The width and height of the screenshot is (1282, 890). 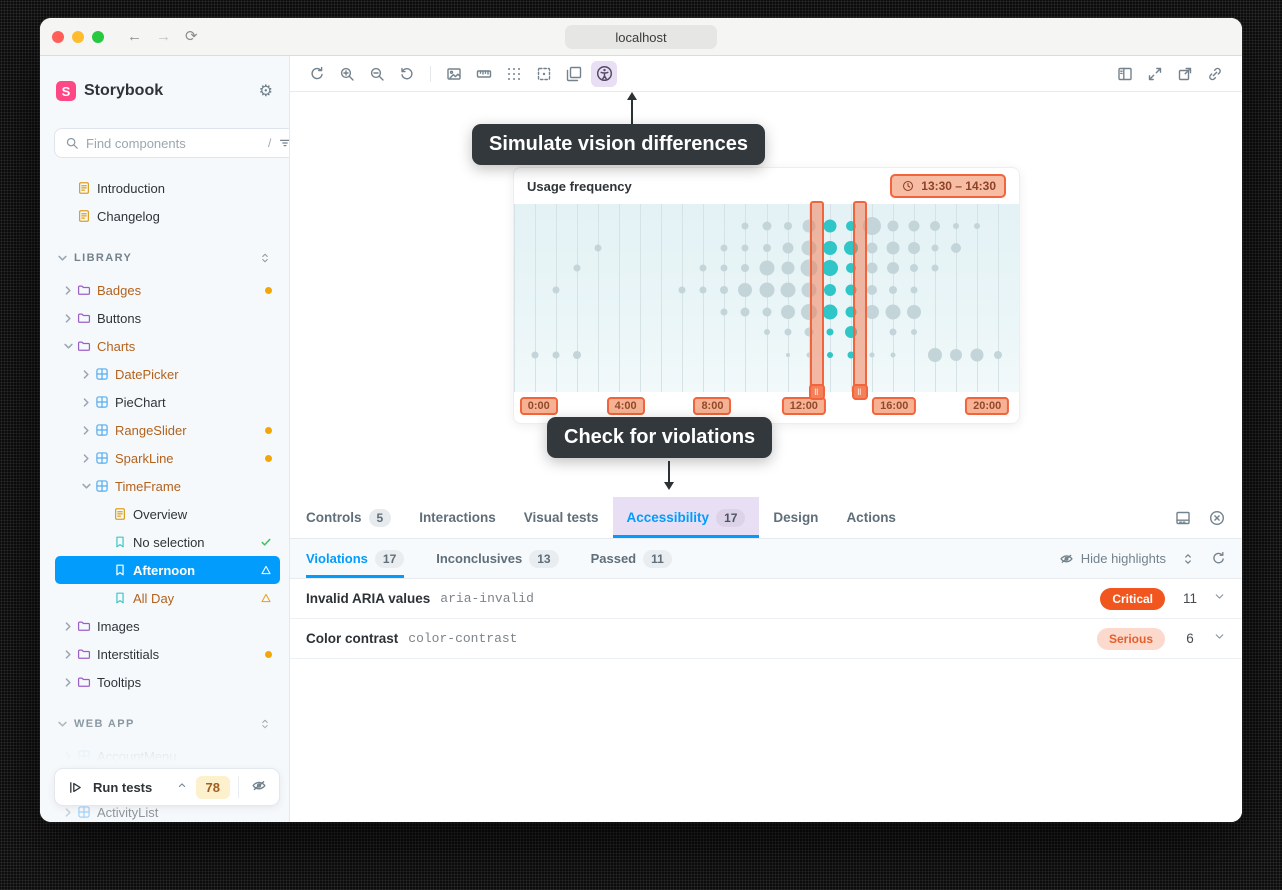 What do you see at coordinates (484, 74) in the screenshot?
I see `ruler-icon` at bounding box center [484, 74].